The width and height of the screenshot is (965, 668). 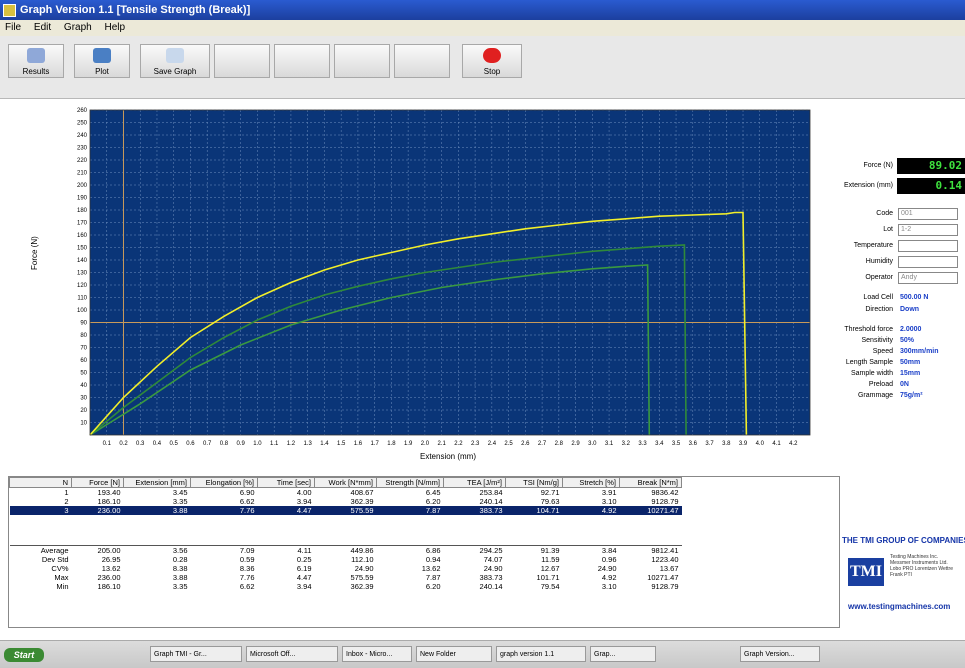 What do you see at coordinates (888, 229) in the screenshot?
I see `field-lot-label: Lot` at bounding box center [888, 229].